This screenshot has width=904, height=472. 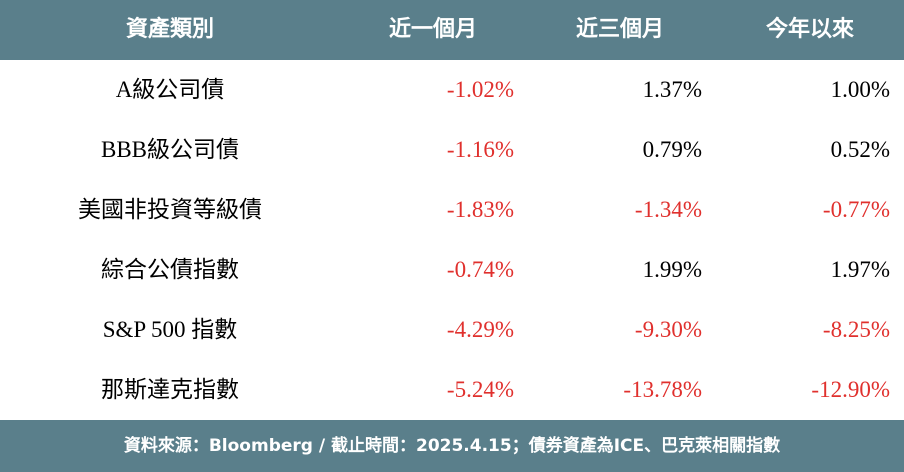 I want to click on value-cell: -1.16%, so click(x=480, y=149).